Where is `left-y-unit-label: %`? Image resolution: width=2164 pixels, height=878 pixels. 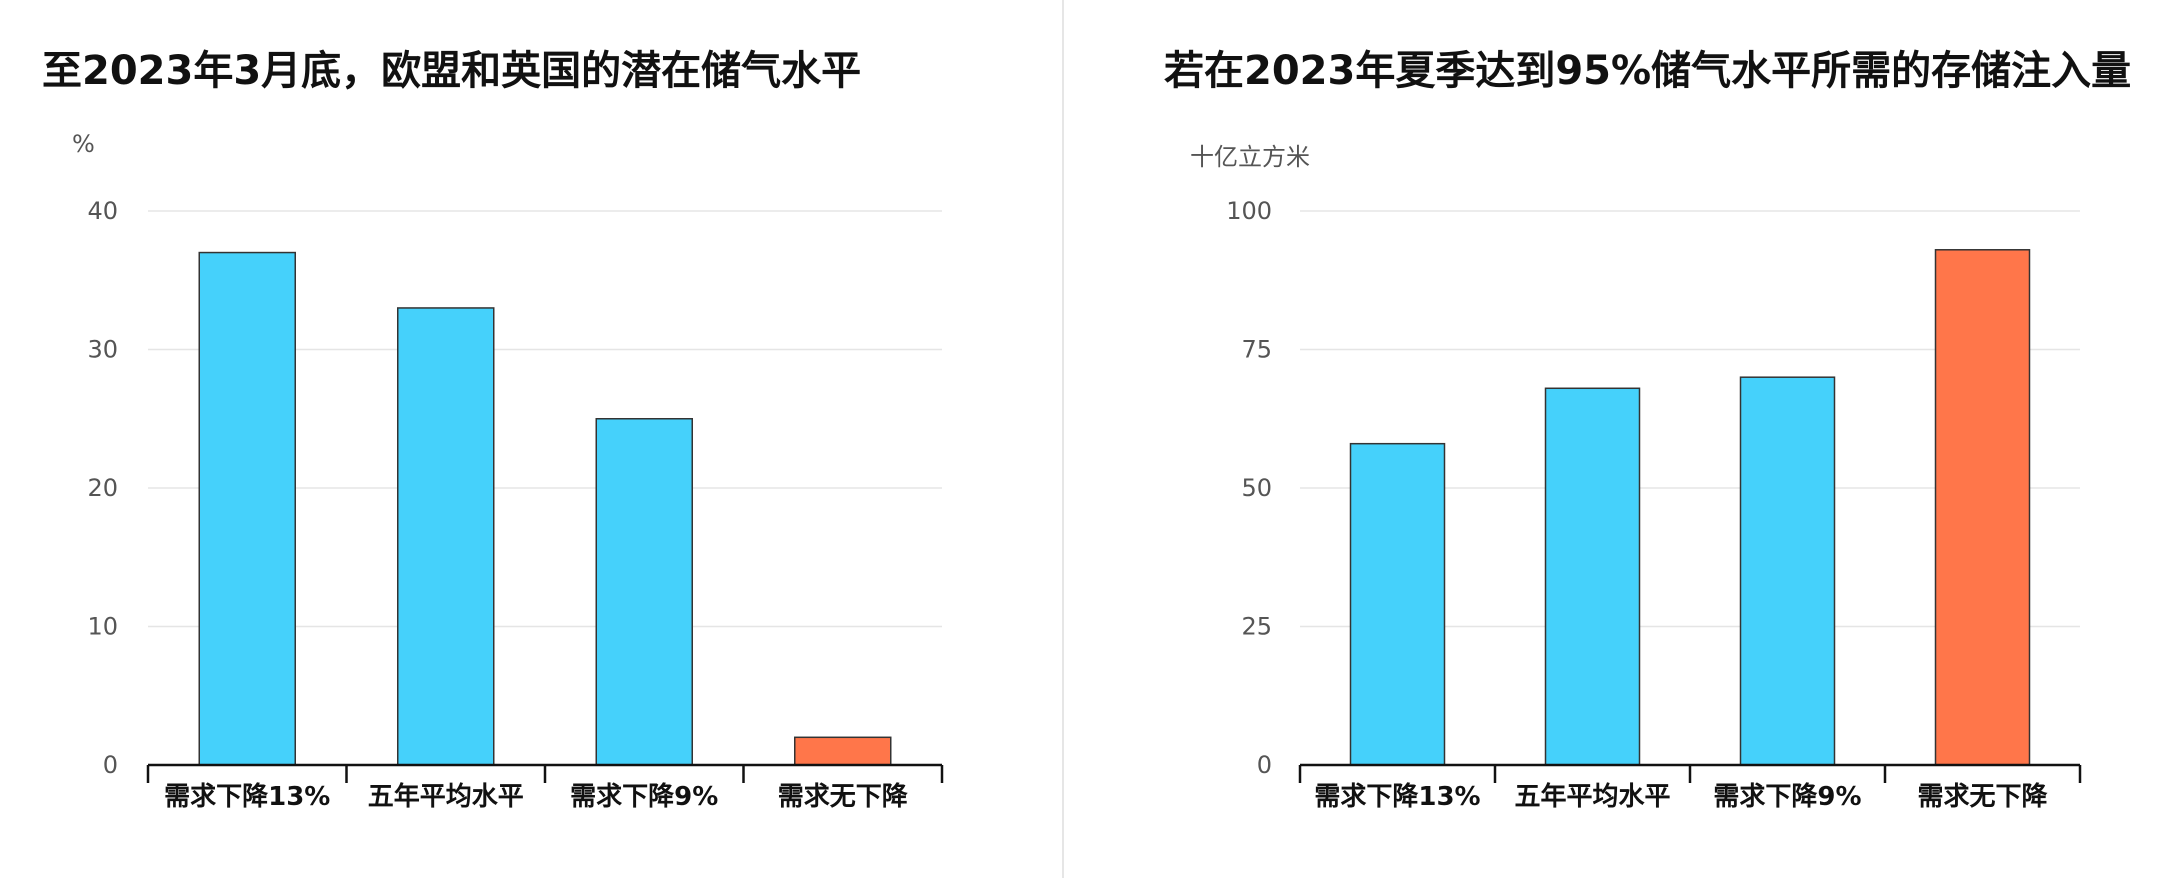 left-y-unit-label: % is located at coordinates (83, 144).